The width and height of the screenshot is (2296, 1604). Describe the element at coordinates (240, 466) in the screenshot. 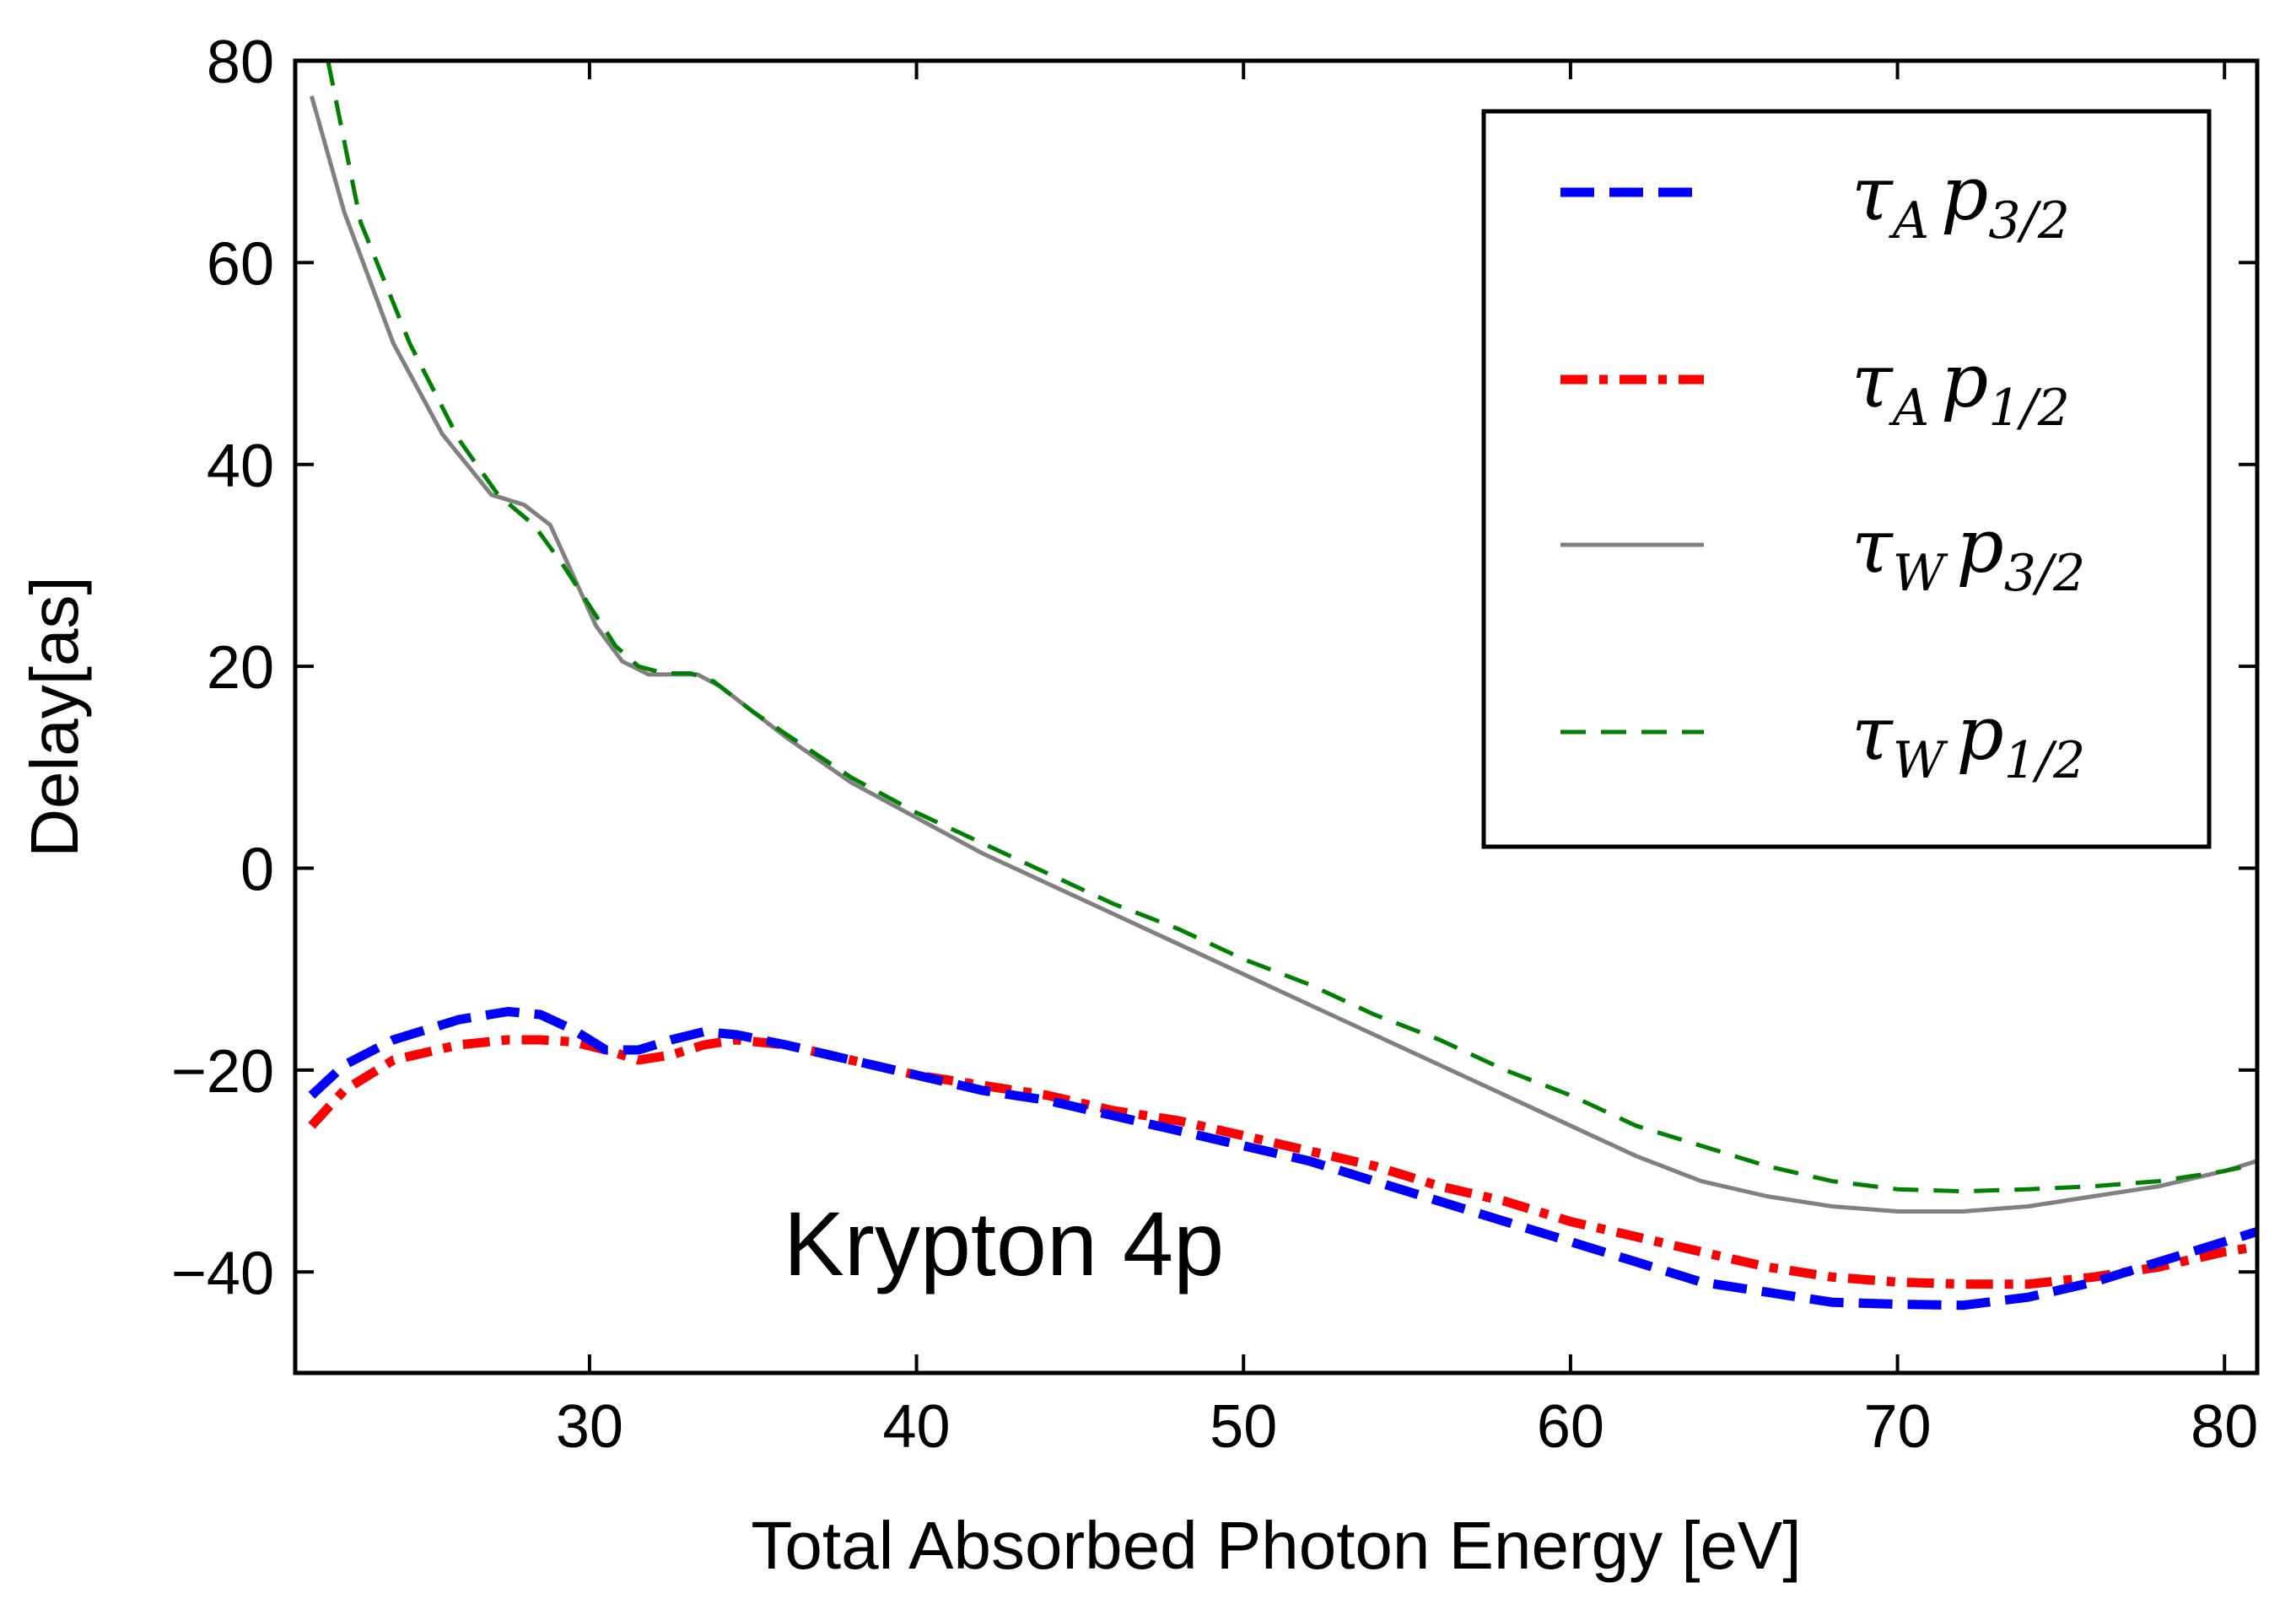

I see `y-tick-label: 40` at that location.